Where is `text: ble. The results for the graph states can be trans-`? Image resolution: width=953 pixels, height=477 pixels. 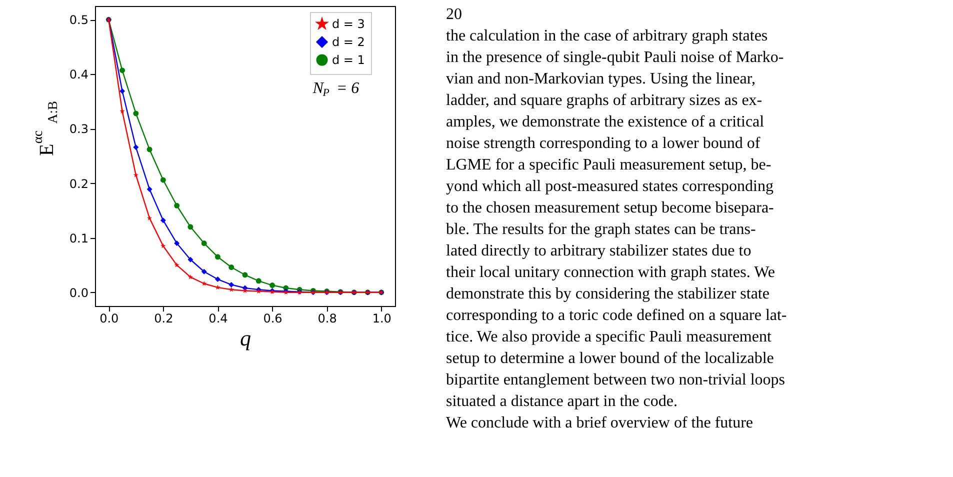 text: ble. The results for the graph states can be trans- is located at coordinates (601, 229).